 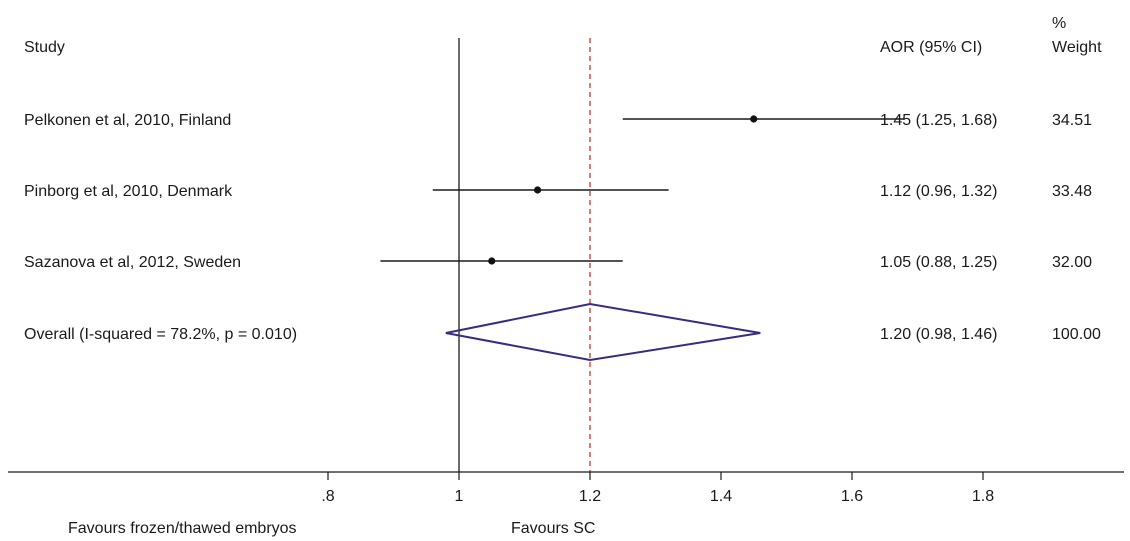 What do you see at coordinates (1077, 47) in the screenshot?
I see `header-weight: Weight` at bounding box center [1077, 47].